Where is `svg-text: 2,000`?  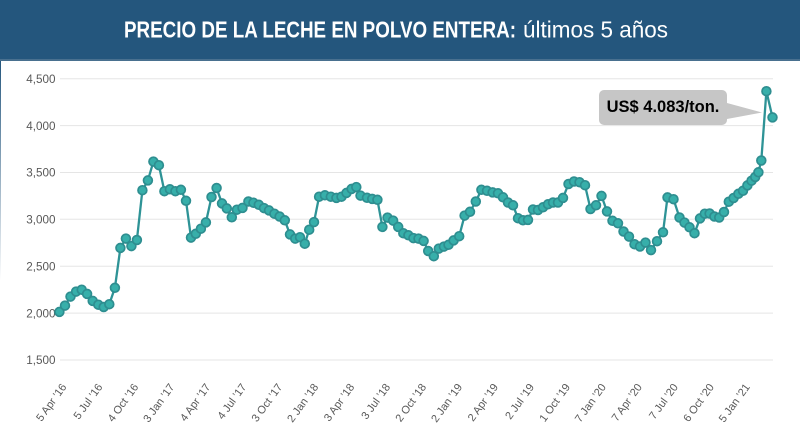
svg-text: 2,000 is located at coordinates (41, 313).